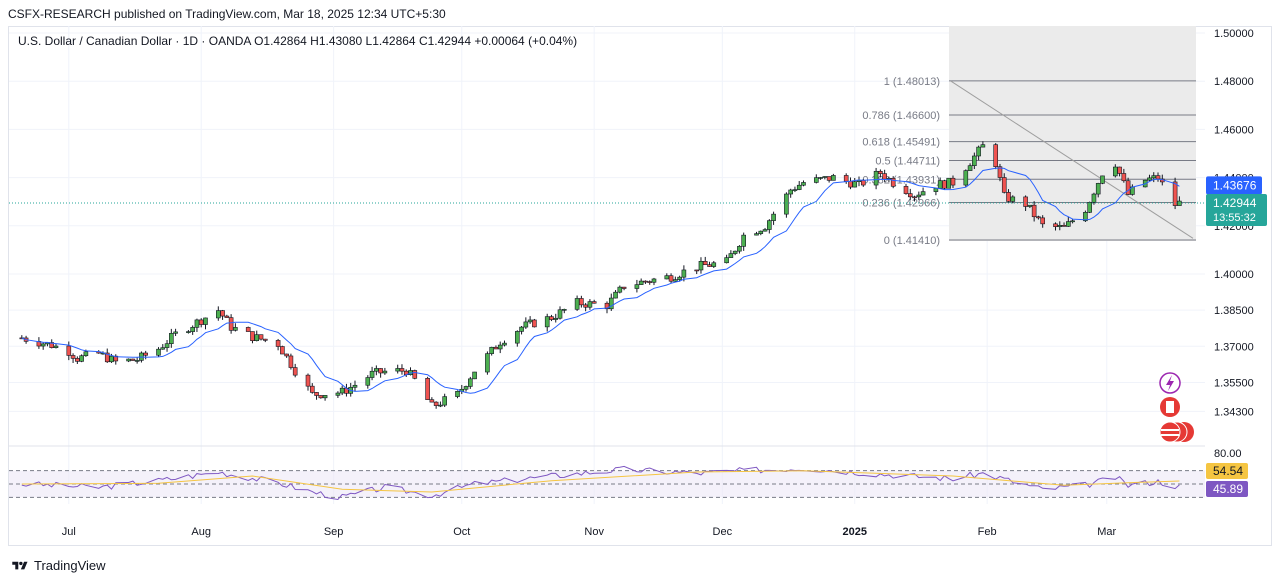  What do you see at coordinates (69, 532) in the screenshot?
I see `x-tick-label: Jul` at bounding box center [69, 532].